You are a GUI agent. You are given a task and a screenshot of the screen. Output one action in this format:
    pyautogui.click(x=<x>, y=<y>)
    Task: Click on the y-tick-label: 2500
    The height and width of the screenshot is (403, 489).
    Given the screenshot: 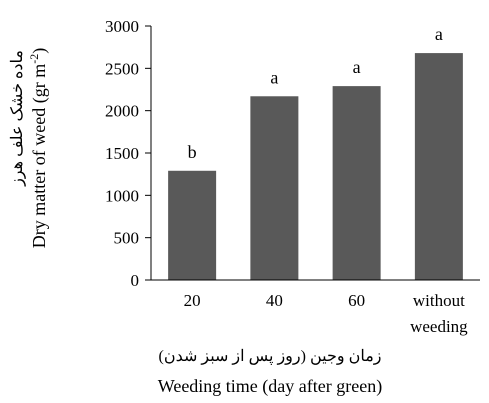 What is the action you would take?
    pyautogui.click(x=122, y=68)
    